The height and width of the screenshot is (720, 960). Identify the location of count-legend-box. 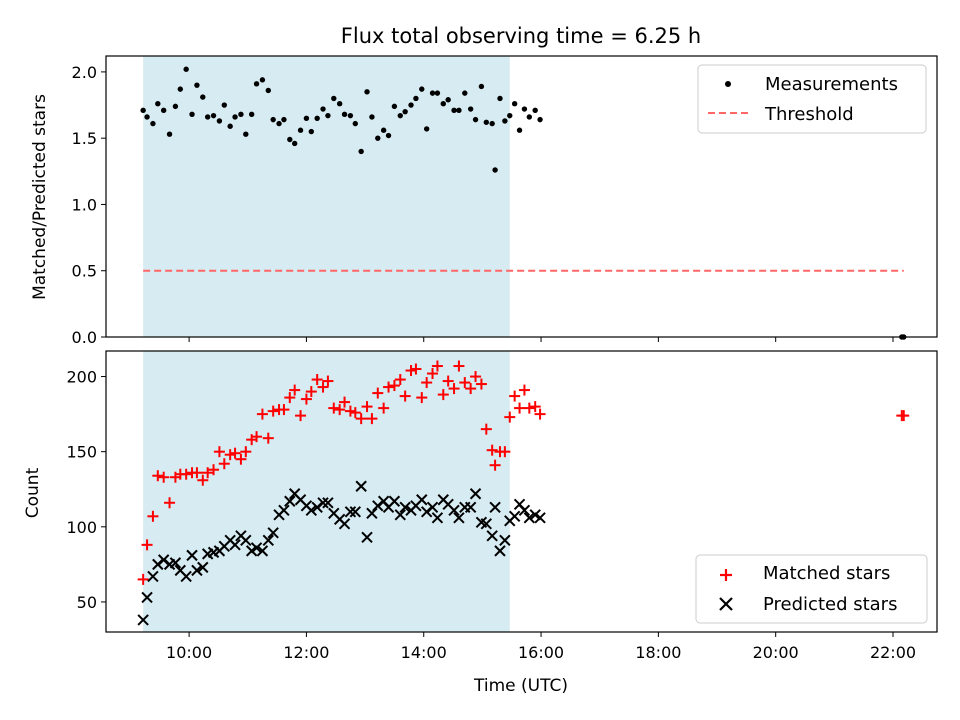
(811, 589).